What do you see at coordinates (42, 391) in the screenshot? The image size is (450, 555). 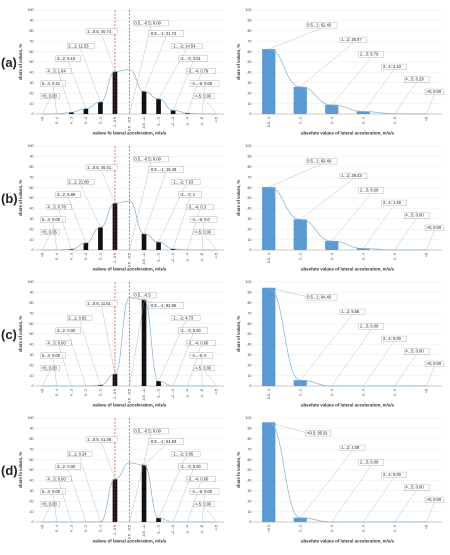 I see `x-tick-label: >5` at bounding box center [42, 391].